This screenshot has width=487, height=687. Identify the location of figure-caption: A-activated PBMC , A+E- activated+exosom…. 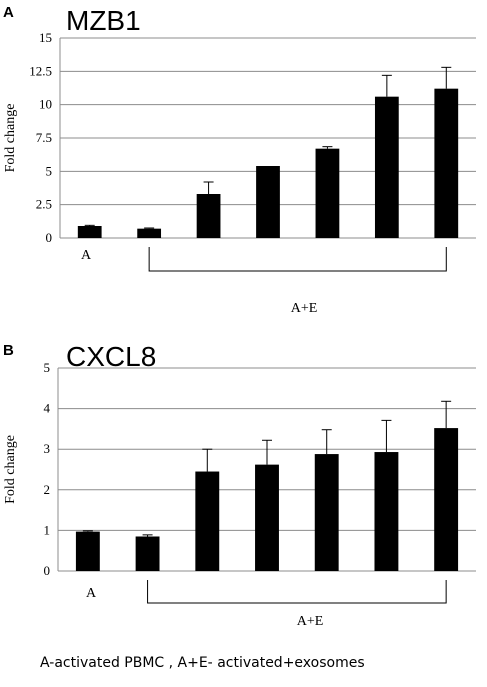
(202, 663).